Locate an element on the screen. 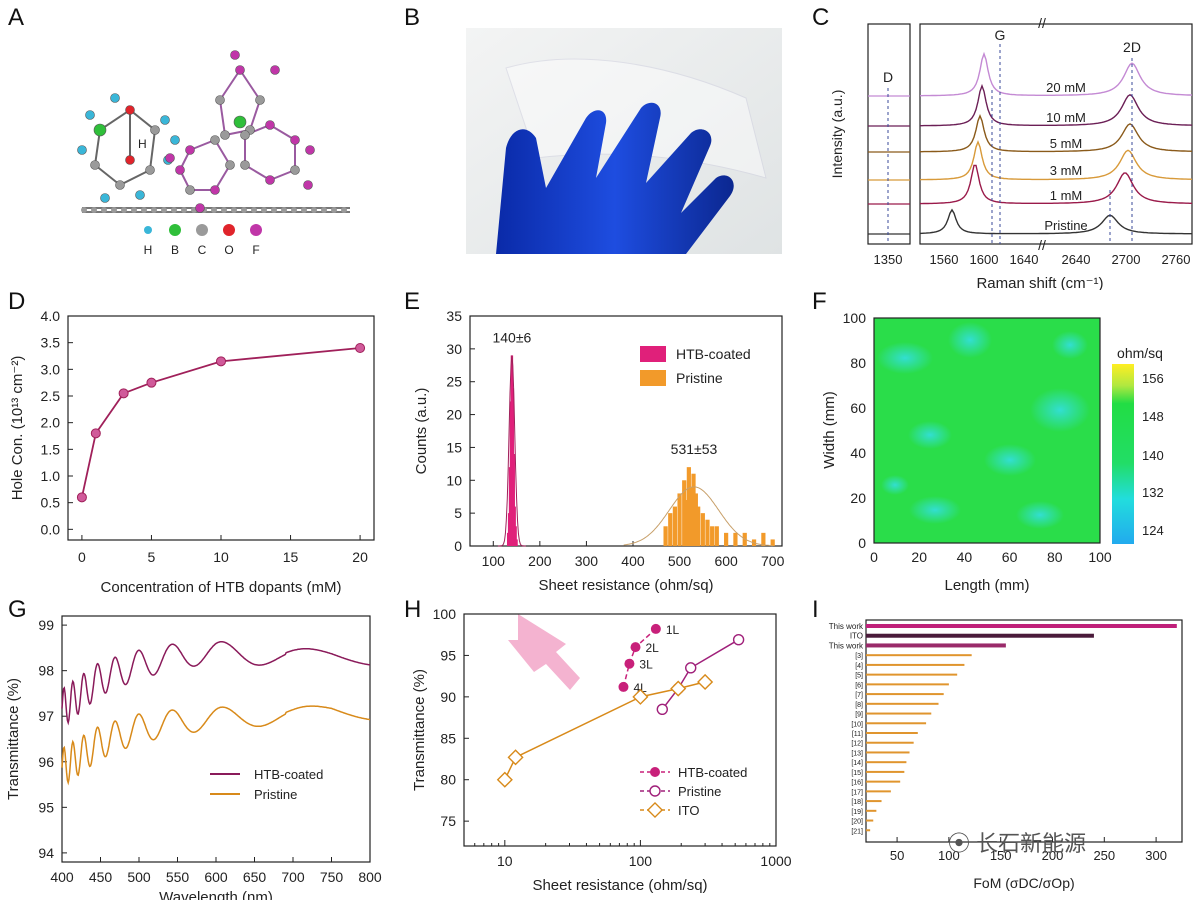 This screenshot has width=1200, height=900. h-bond-label: H is located at coordinates (142, 144).